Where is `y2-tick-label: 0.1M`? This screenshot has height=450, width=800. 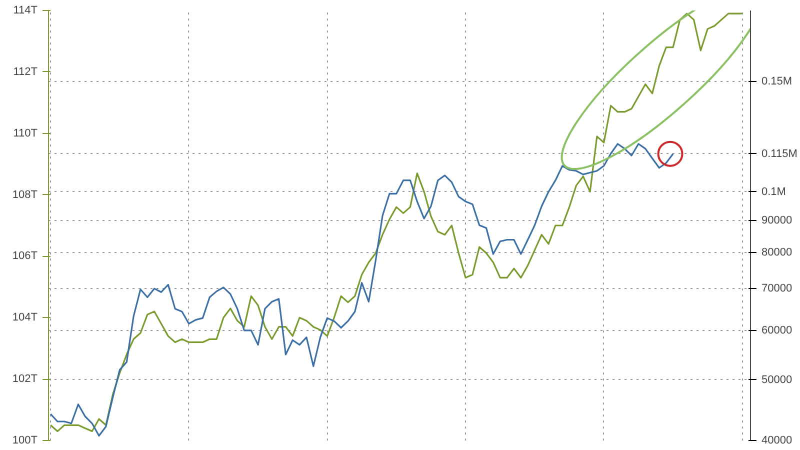
y2-tick-label: 0.1M is located at coordinates (774, 192).